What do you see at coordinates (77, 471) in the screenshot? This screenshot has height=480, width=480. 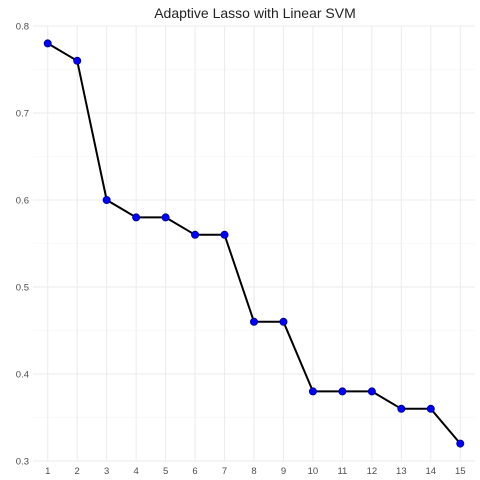 I see `x-tick-label: 2` at bounding box center [77, 471].